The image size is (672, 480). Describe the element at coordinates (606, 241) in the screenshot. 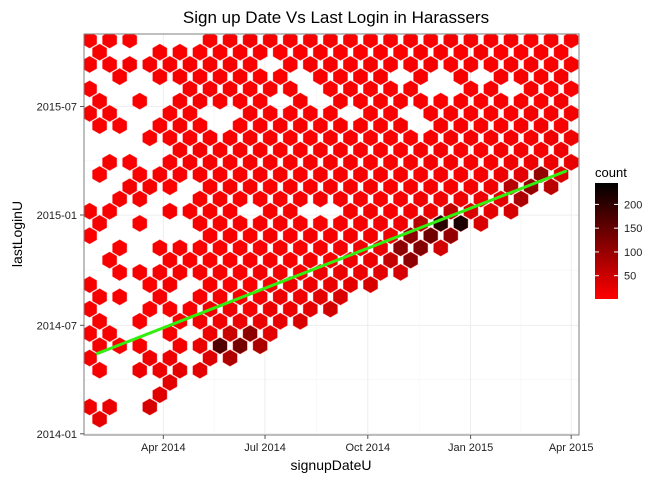

I see `legend-colorbar` at that location.